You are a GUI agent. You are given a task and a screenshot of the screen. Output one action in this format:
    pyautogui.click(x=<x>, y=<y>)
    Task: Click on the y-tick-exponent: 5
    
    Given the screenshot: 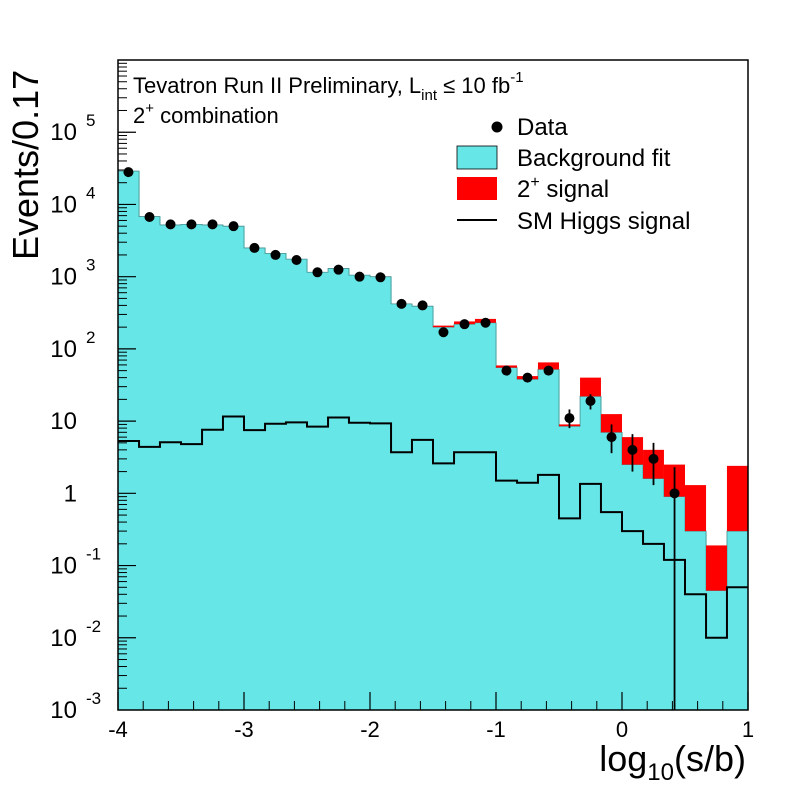 What is the action you would take?
    pyautogui.click(x=90, y=120)
    